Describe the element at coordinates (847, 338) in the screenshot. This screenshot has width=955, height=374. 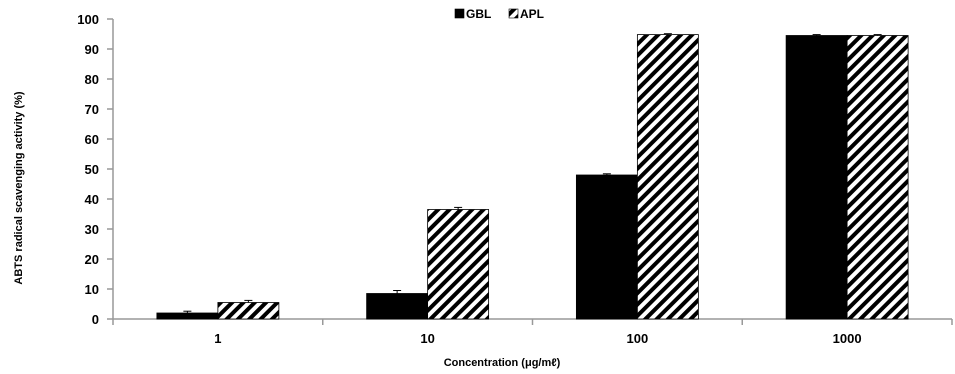
I see `x-tick-label: 1000` at that location.